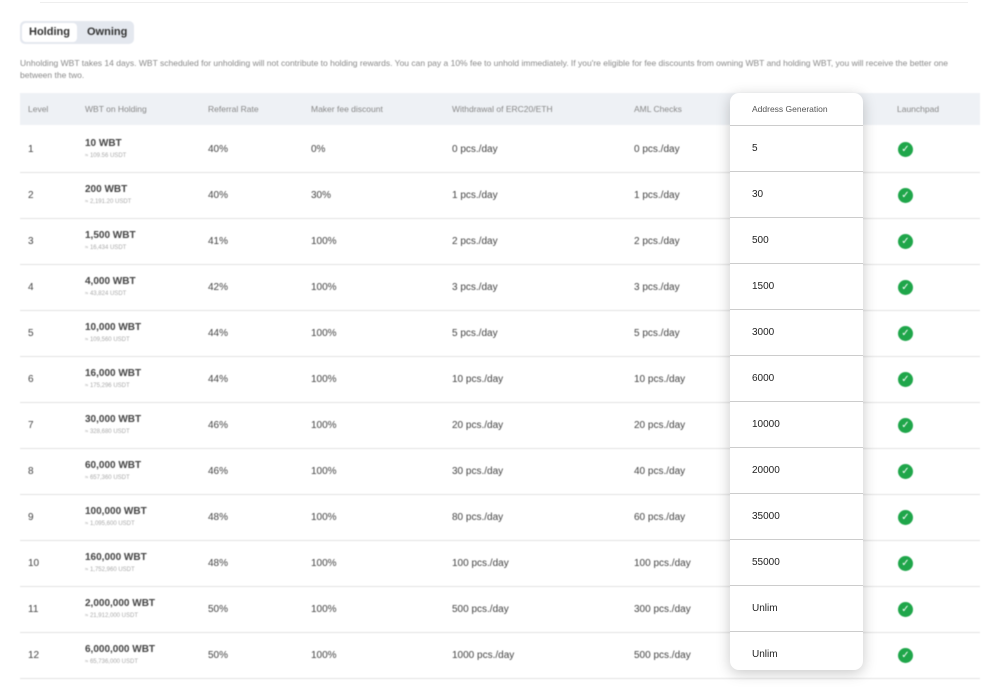 Image resolution: width=996 pixels, height=696 pixels. I want to click on usdt-equivalent: ≈ 2,191.20 USDT, so click(108, 202).